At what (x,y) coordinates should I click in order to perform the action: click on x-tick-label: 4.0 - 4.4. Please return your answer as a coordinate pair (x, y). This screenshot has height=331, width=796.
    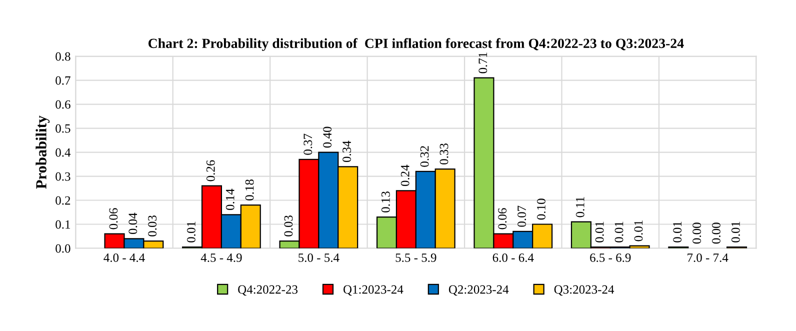
    Looking at the image, I should click on (124, 257).